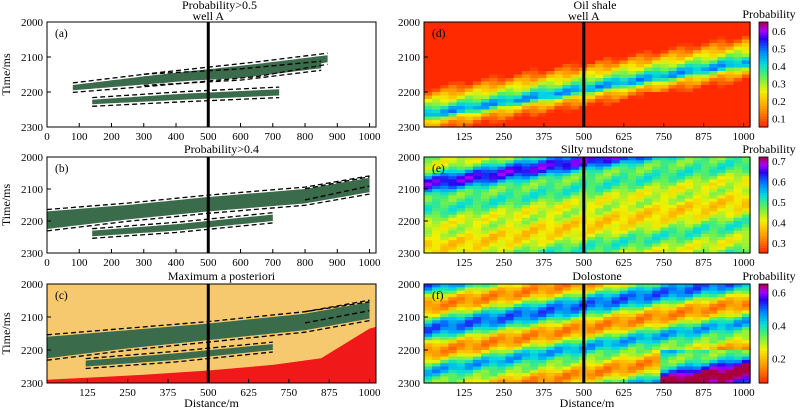 This screenshot has width=800, height=409. Describe the element at coordinates (47, 137) in the screenshot. I see `x-tick-label: 0` at that location.